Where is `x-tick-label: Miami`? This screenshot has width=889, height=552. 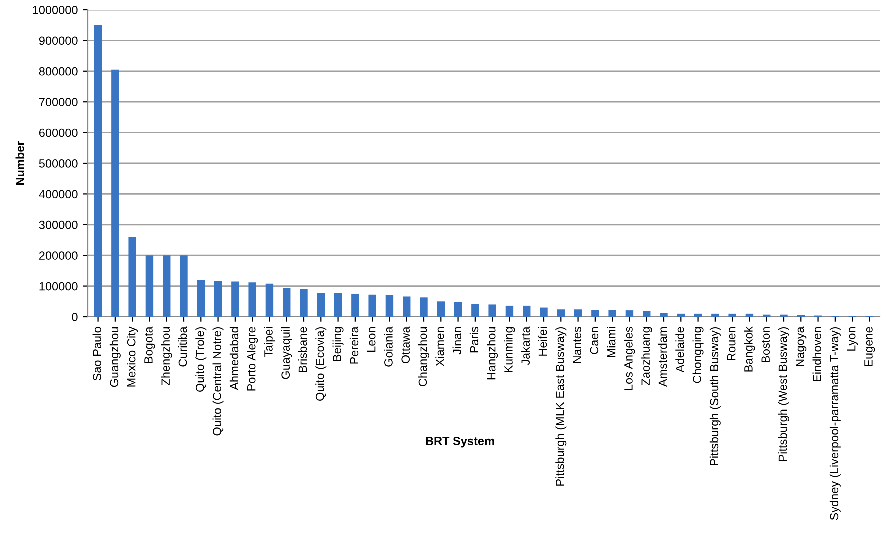
x-tick-label: Miami is located at coordinates (611, 343).